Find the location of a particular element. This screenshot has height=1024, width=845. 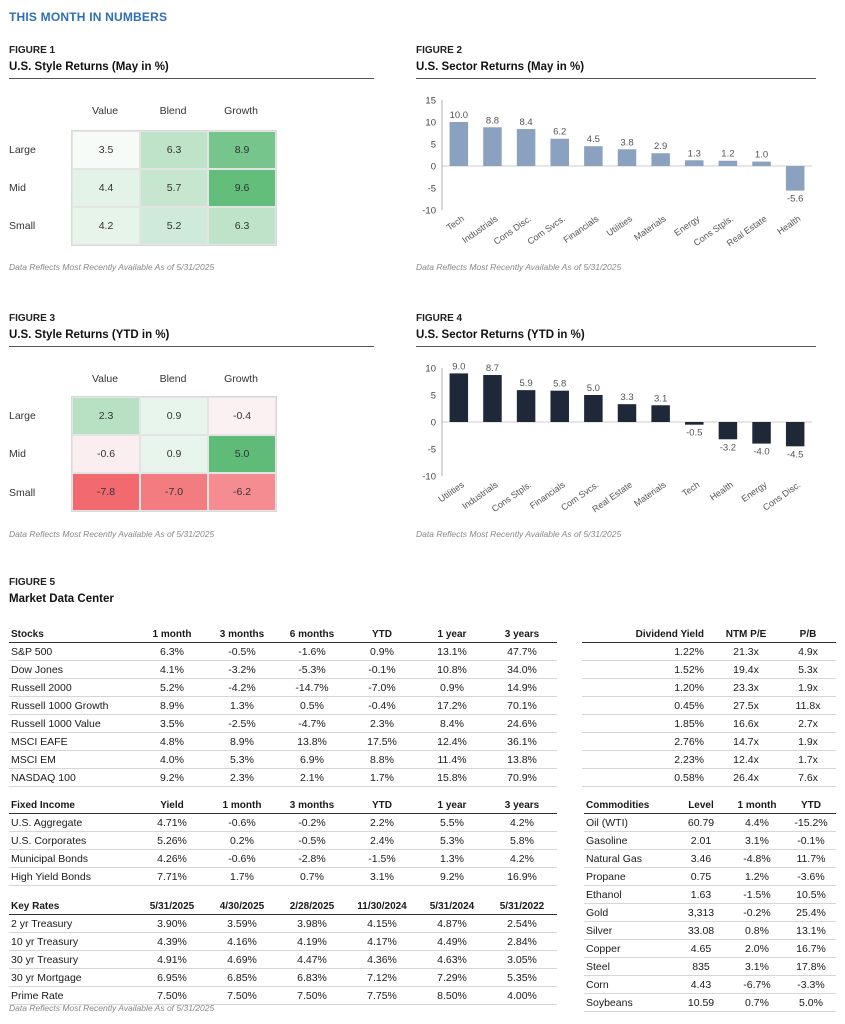

commodities-row: Natural Gas 3.46 -4.8% 11.7% is located at coordinates (710, 858).